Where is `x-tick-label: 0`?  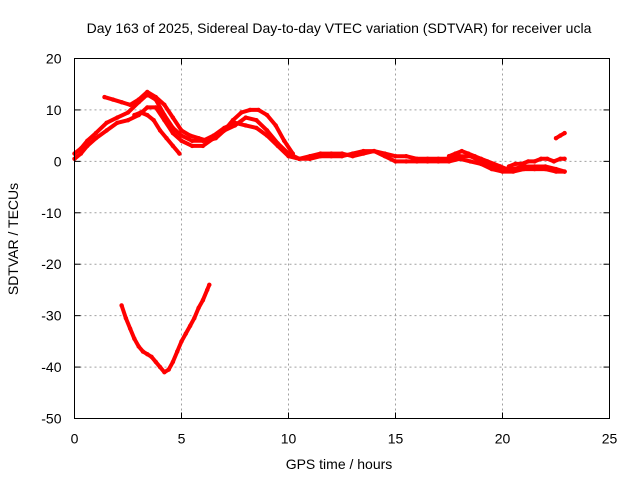
x-tick-label: 0 is located at coordinates (75, 439).